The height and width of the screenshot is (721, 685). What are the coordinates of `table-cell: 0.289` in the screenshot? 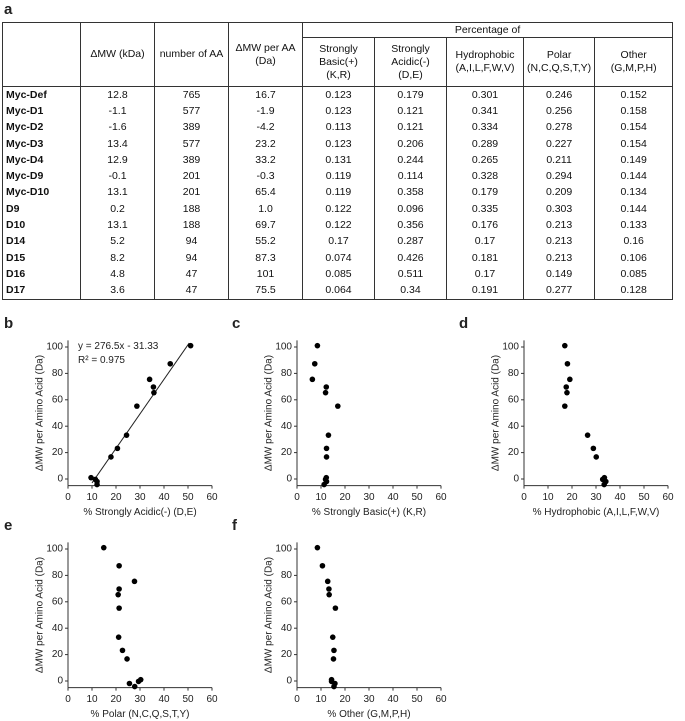 It's located at (485, 144).